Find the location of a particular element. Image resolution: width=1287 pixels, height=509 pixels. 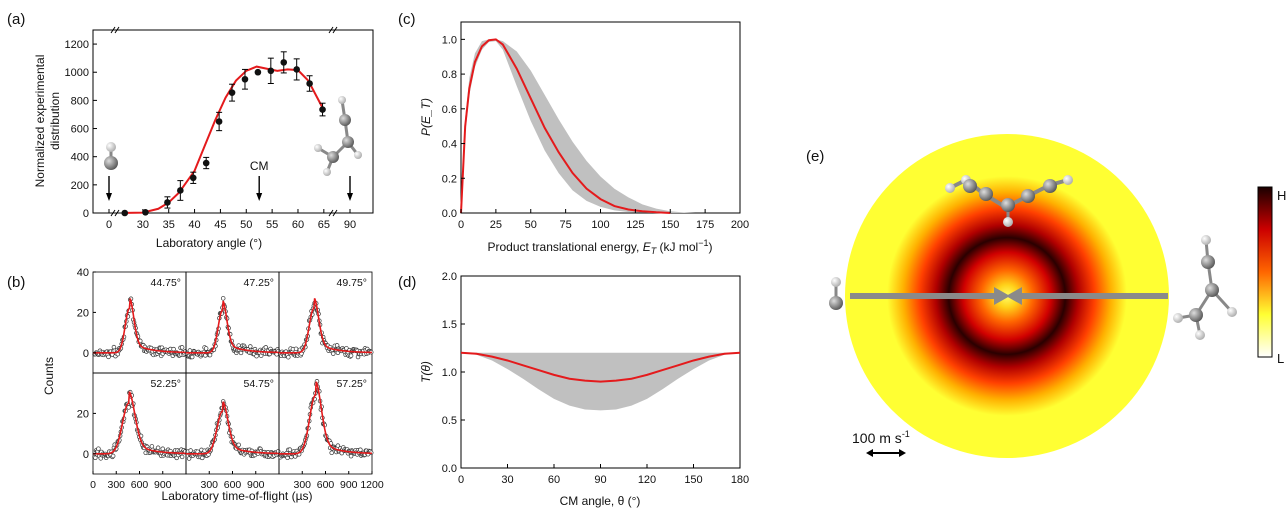

tof-subplot: 44.75° 0 20 40 is located at coordinates (132, 320).